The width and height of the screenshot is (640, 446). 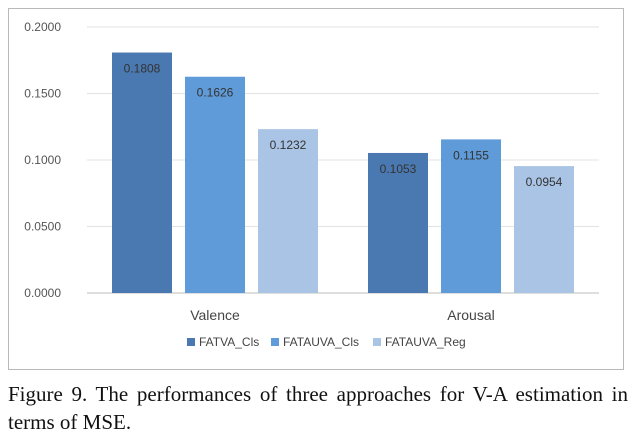 I want to click on data-label: 0.1626, so click(x=215, y=93).